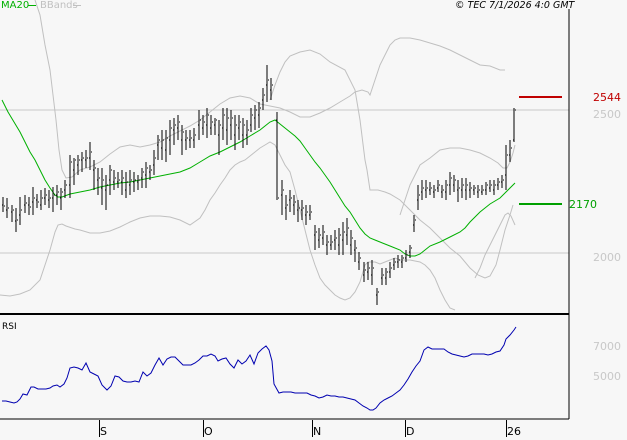  Describe the element at coordinates (405, 428) in the screenshot. I see `month-tick-d` at that location.